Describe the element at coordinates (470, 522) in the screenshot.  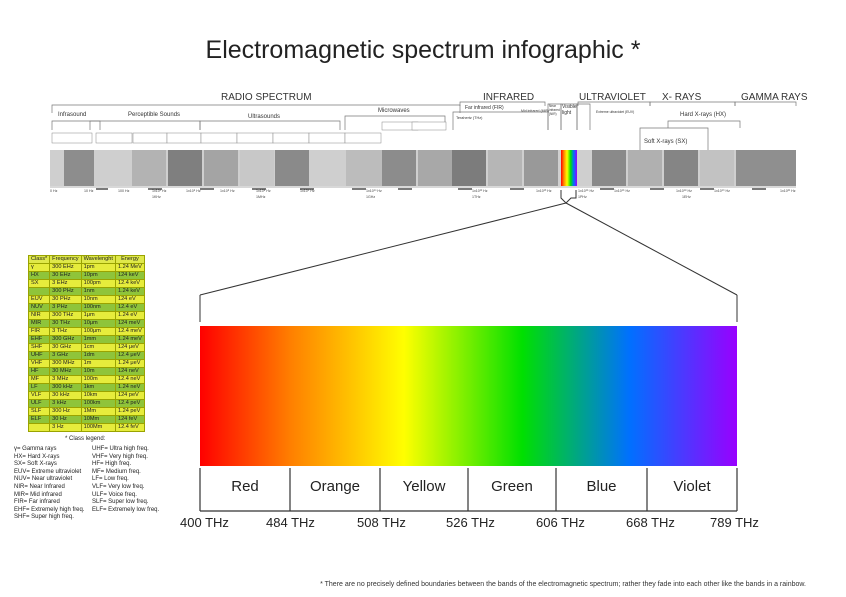
I see `frequency-label: 526 THz` at that location.